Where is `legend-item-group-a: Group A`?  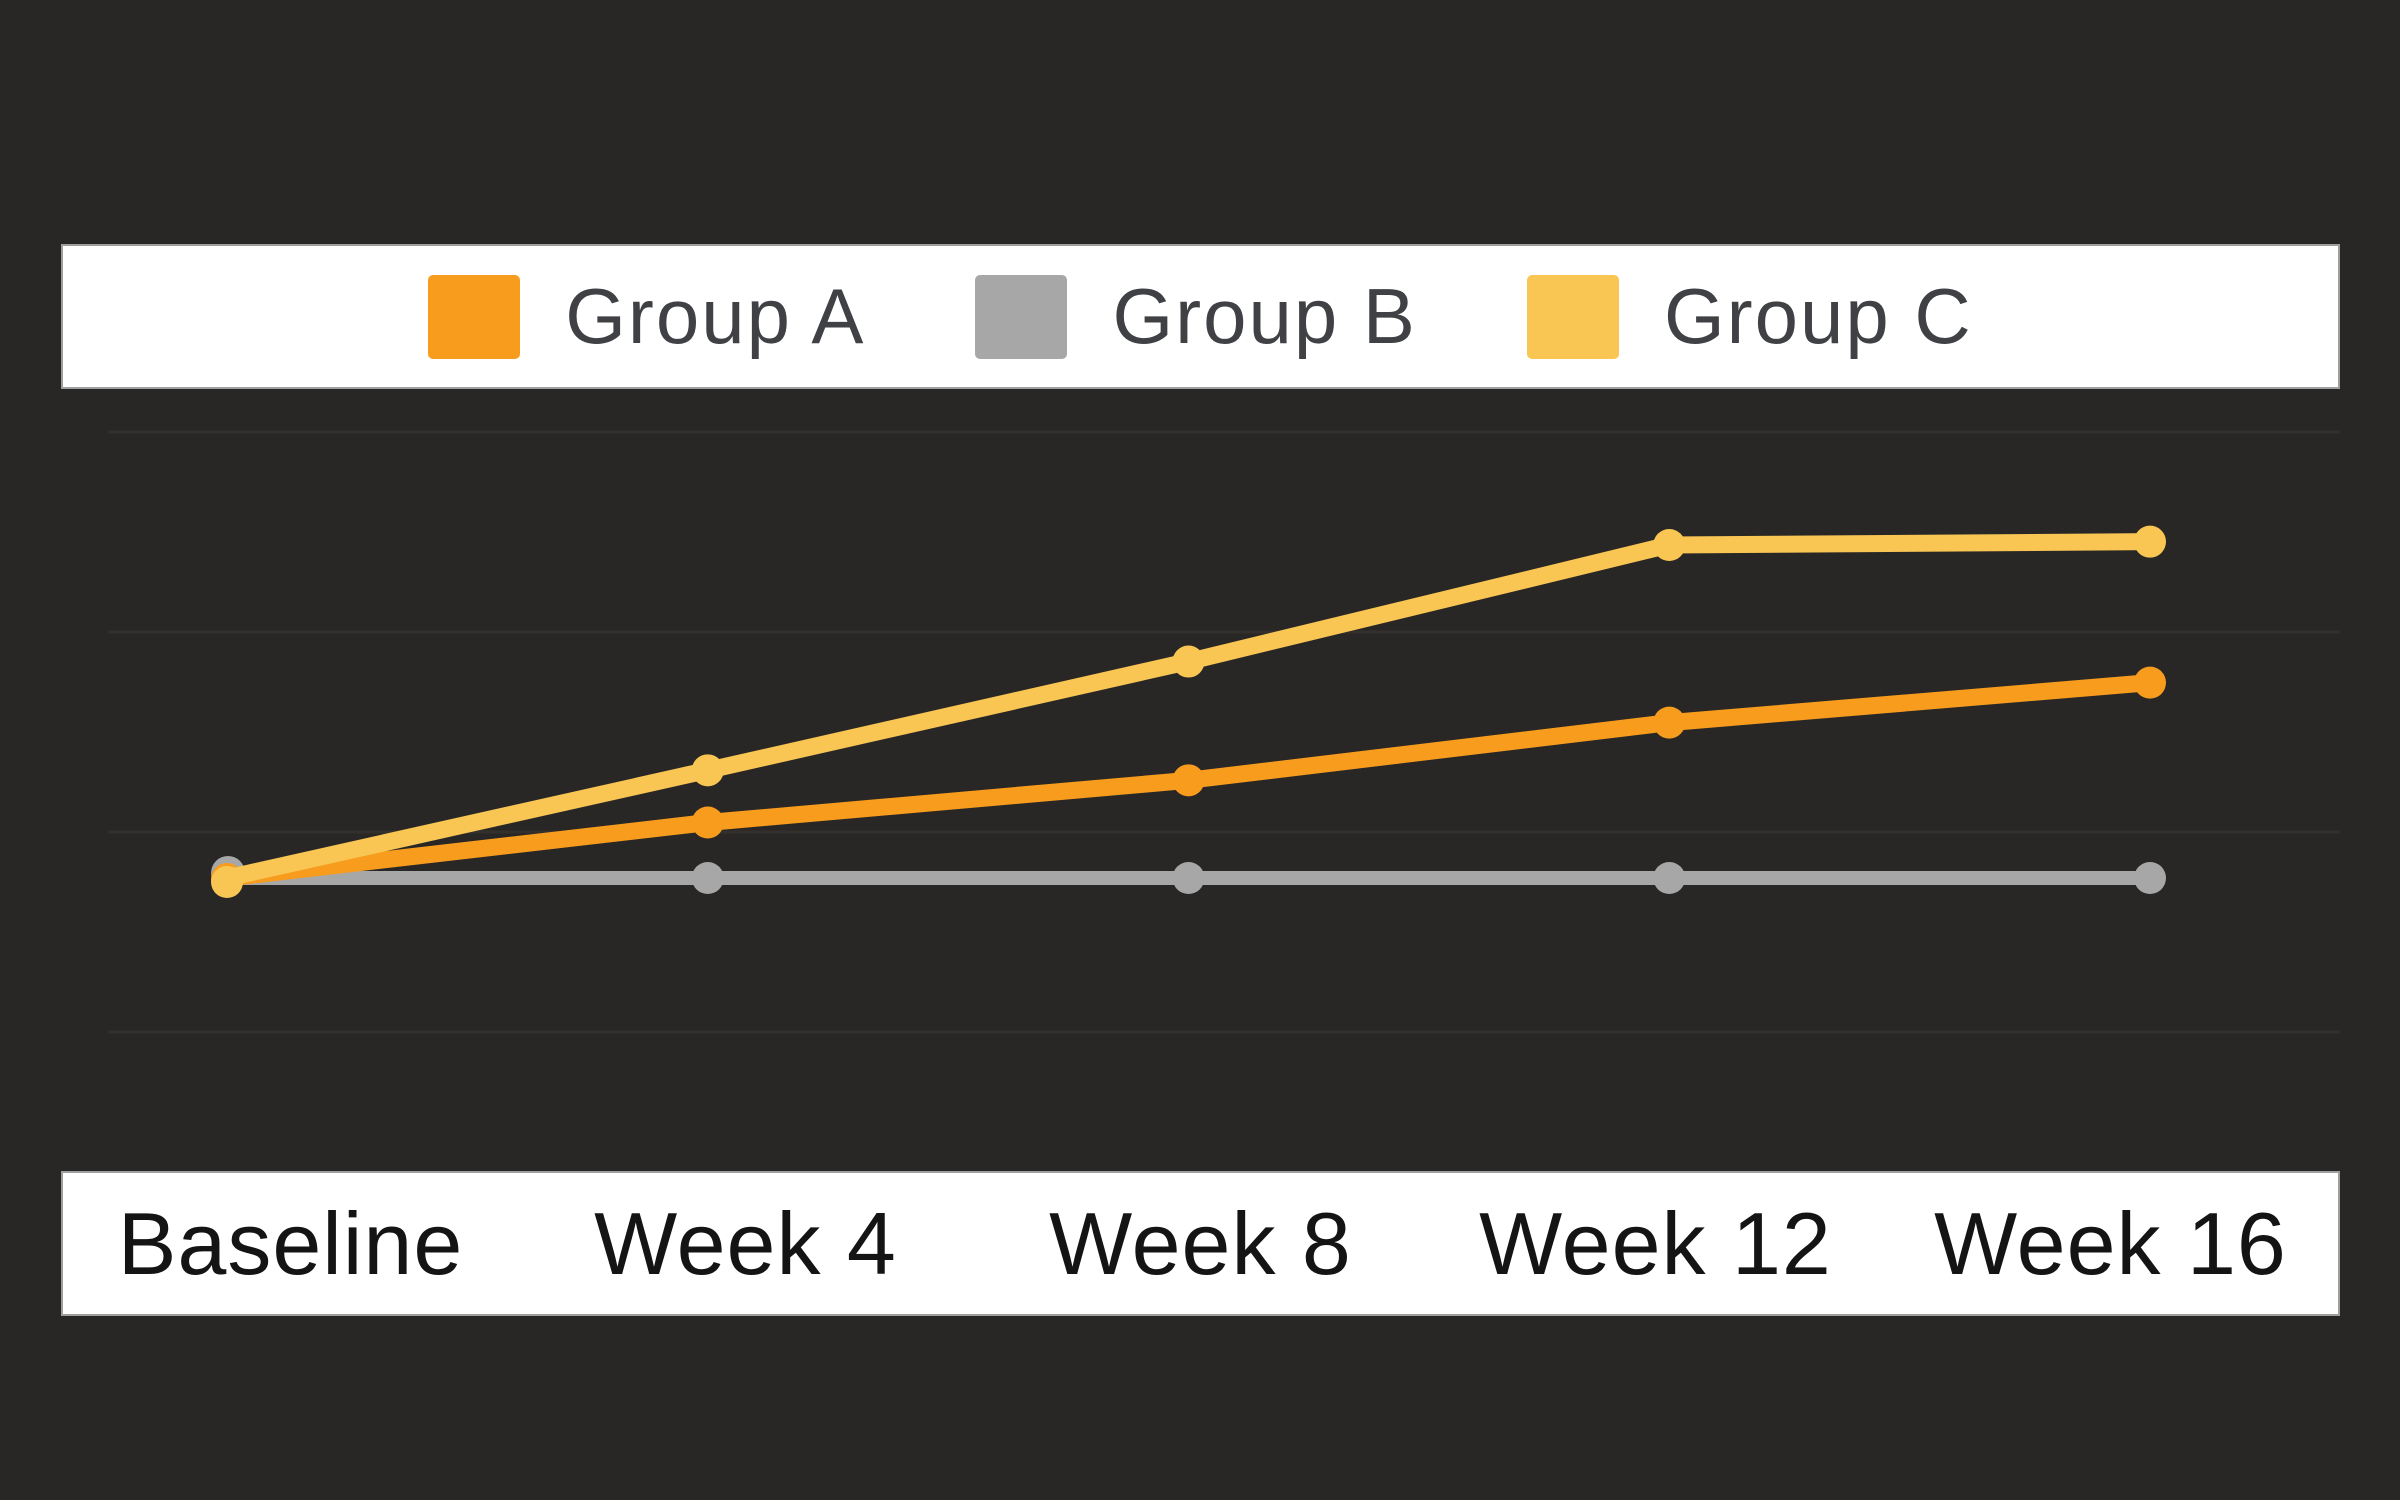
legend-item-group-a: Group A is located at coordinates (646, 316).